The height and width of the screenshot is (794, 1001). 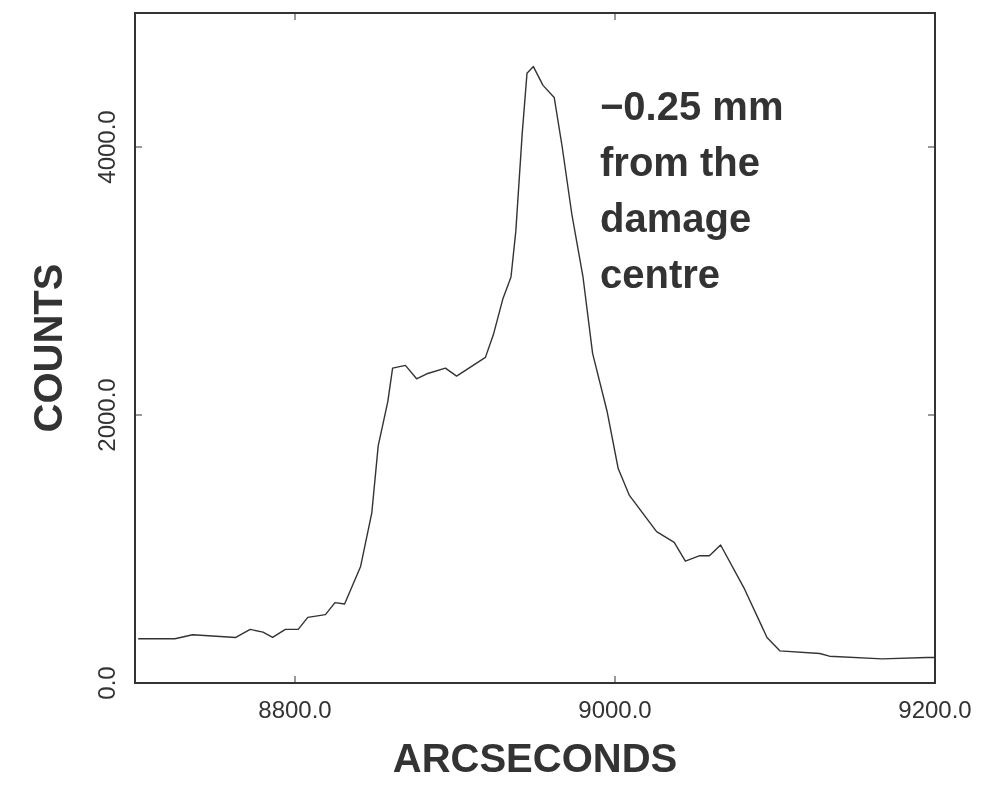 What do you see at coordinates (106, 683) in the screenshot?
I see `y-tick-label: 0.0` at bounding box center [106, 683].